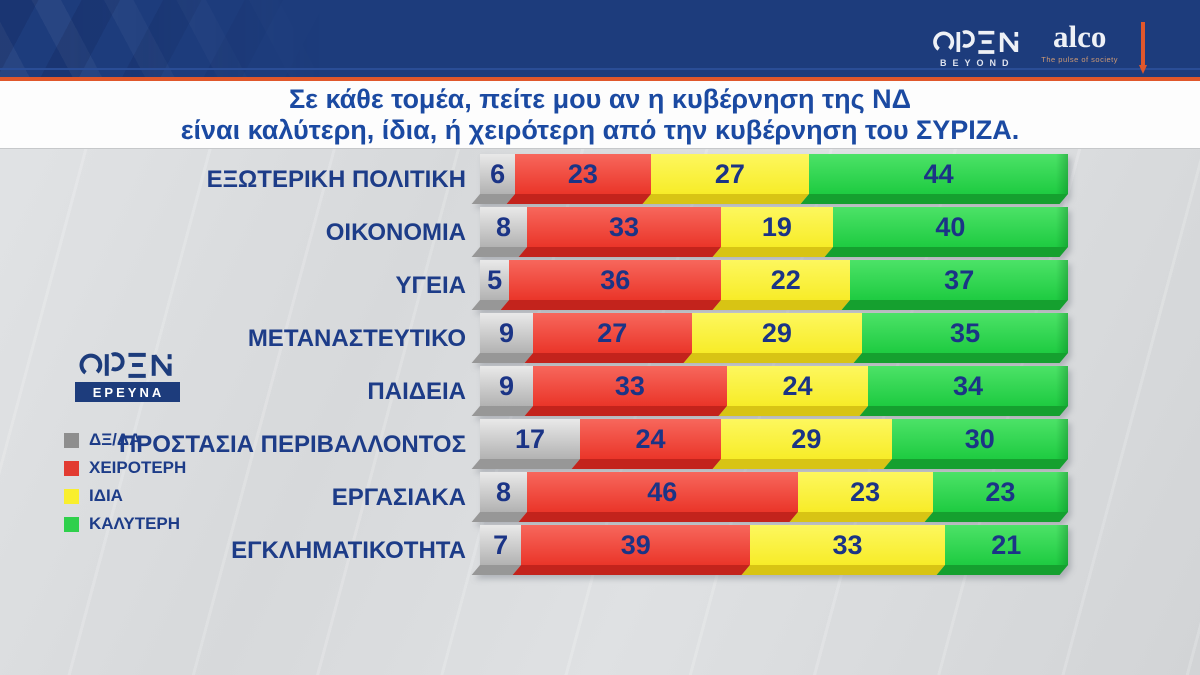 This screenshot has height=675, width=1200. What do you see at coordinates (1040, 47) in the screenshot?
I see `header-logos: BEYOND alco The pulse of society` at bounding box center [1040, 47].